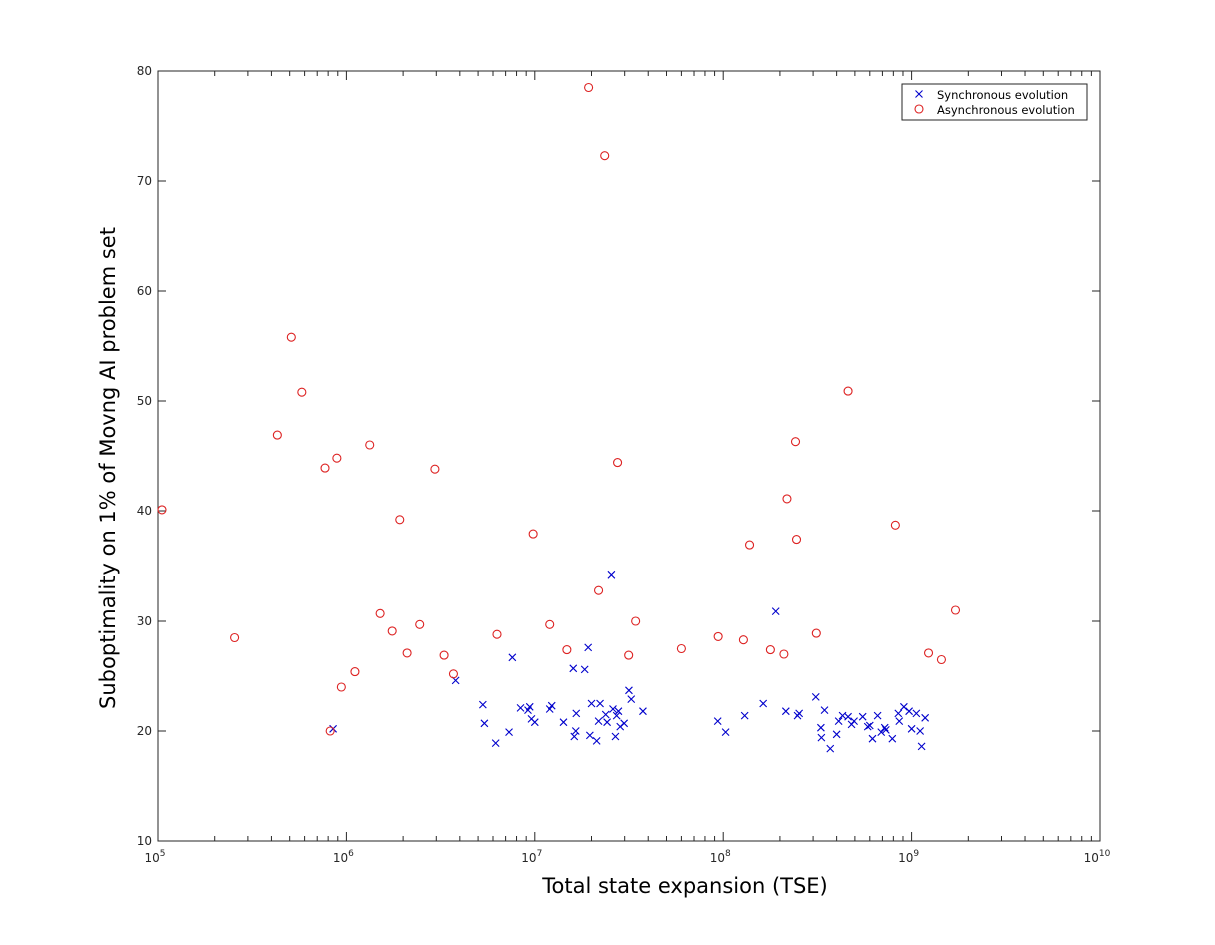 The image size is (1215, 945). Describe the element at coordinates (720, 857) in the screenshot. I see `x-tick-label: 10⁸` at that location.